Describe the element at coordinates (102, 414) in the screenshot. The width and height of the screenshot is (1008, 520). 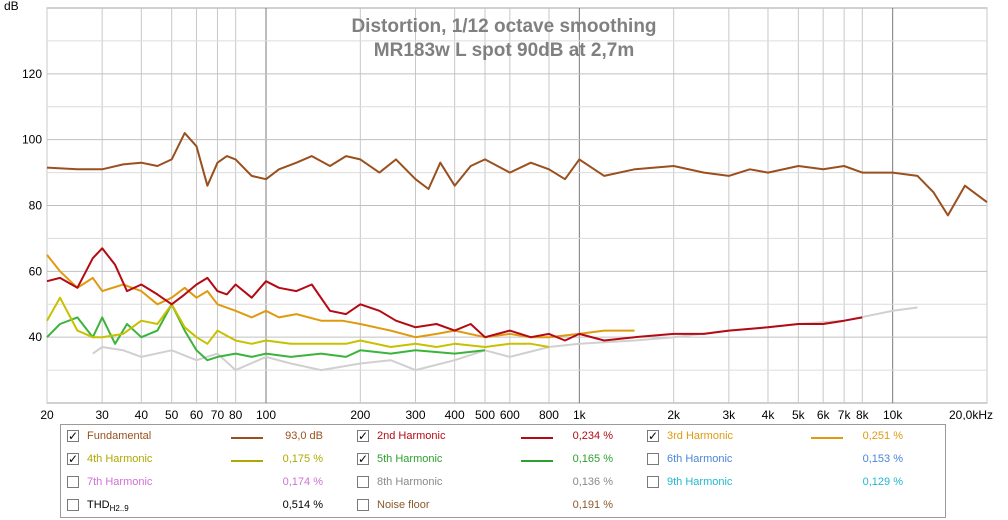
I see `x-tick-label: 30` at that location.